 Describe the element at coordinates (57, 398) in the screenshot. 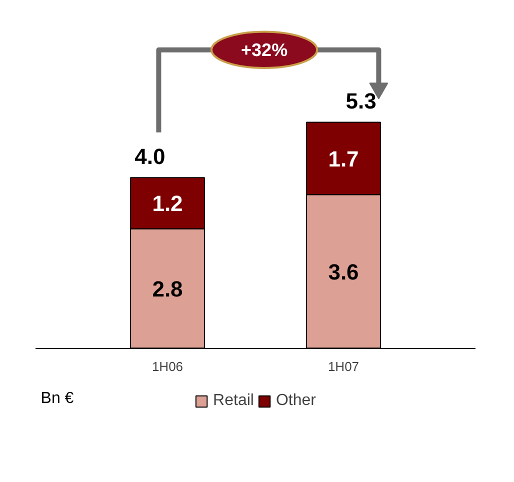

I see `text: Bn €` at that location.